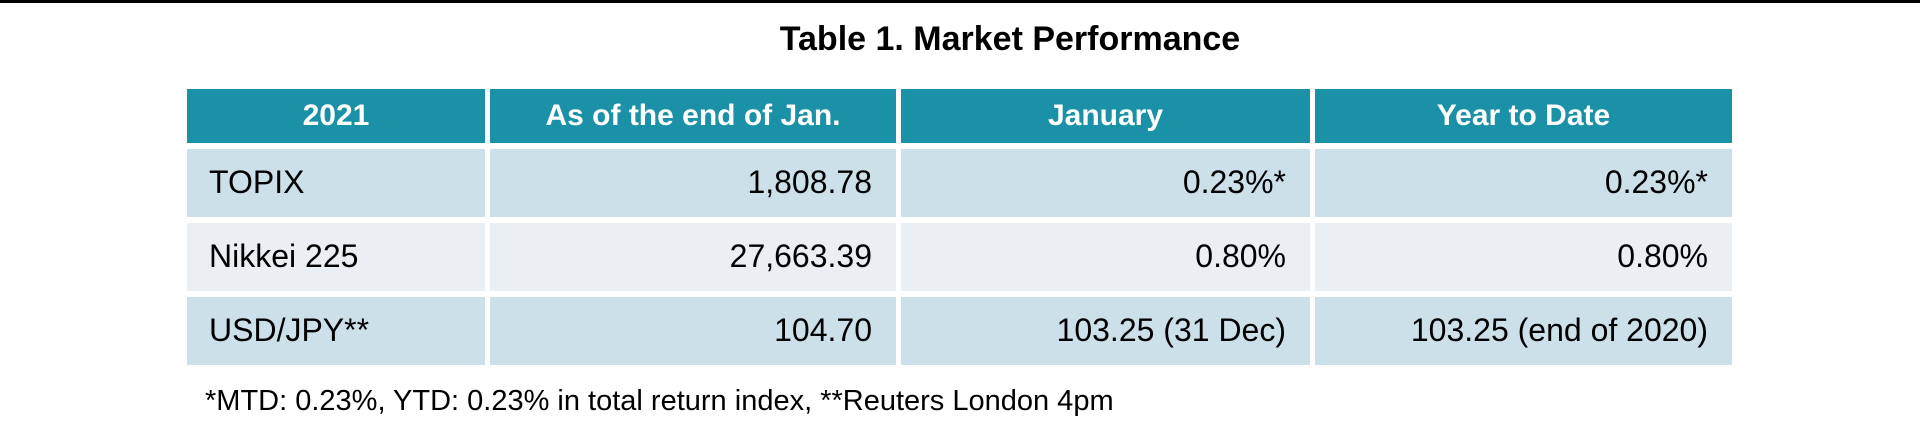  I want to click on cell-topix-year-to-date: 0.23%*, so click(1523, 182).